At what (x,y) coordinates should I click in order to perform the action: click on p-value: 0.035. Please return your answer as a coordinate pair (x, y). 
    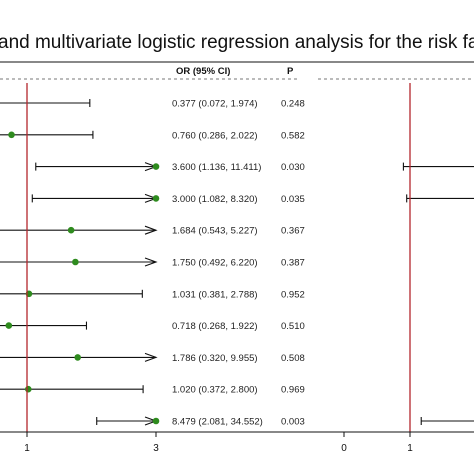
    Looking at the image, I should click on (293, 199).